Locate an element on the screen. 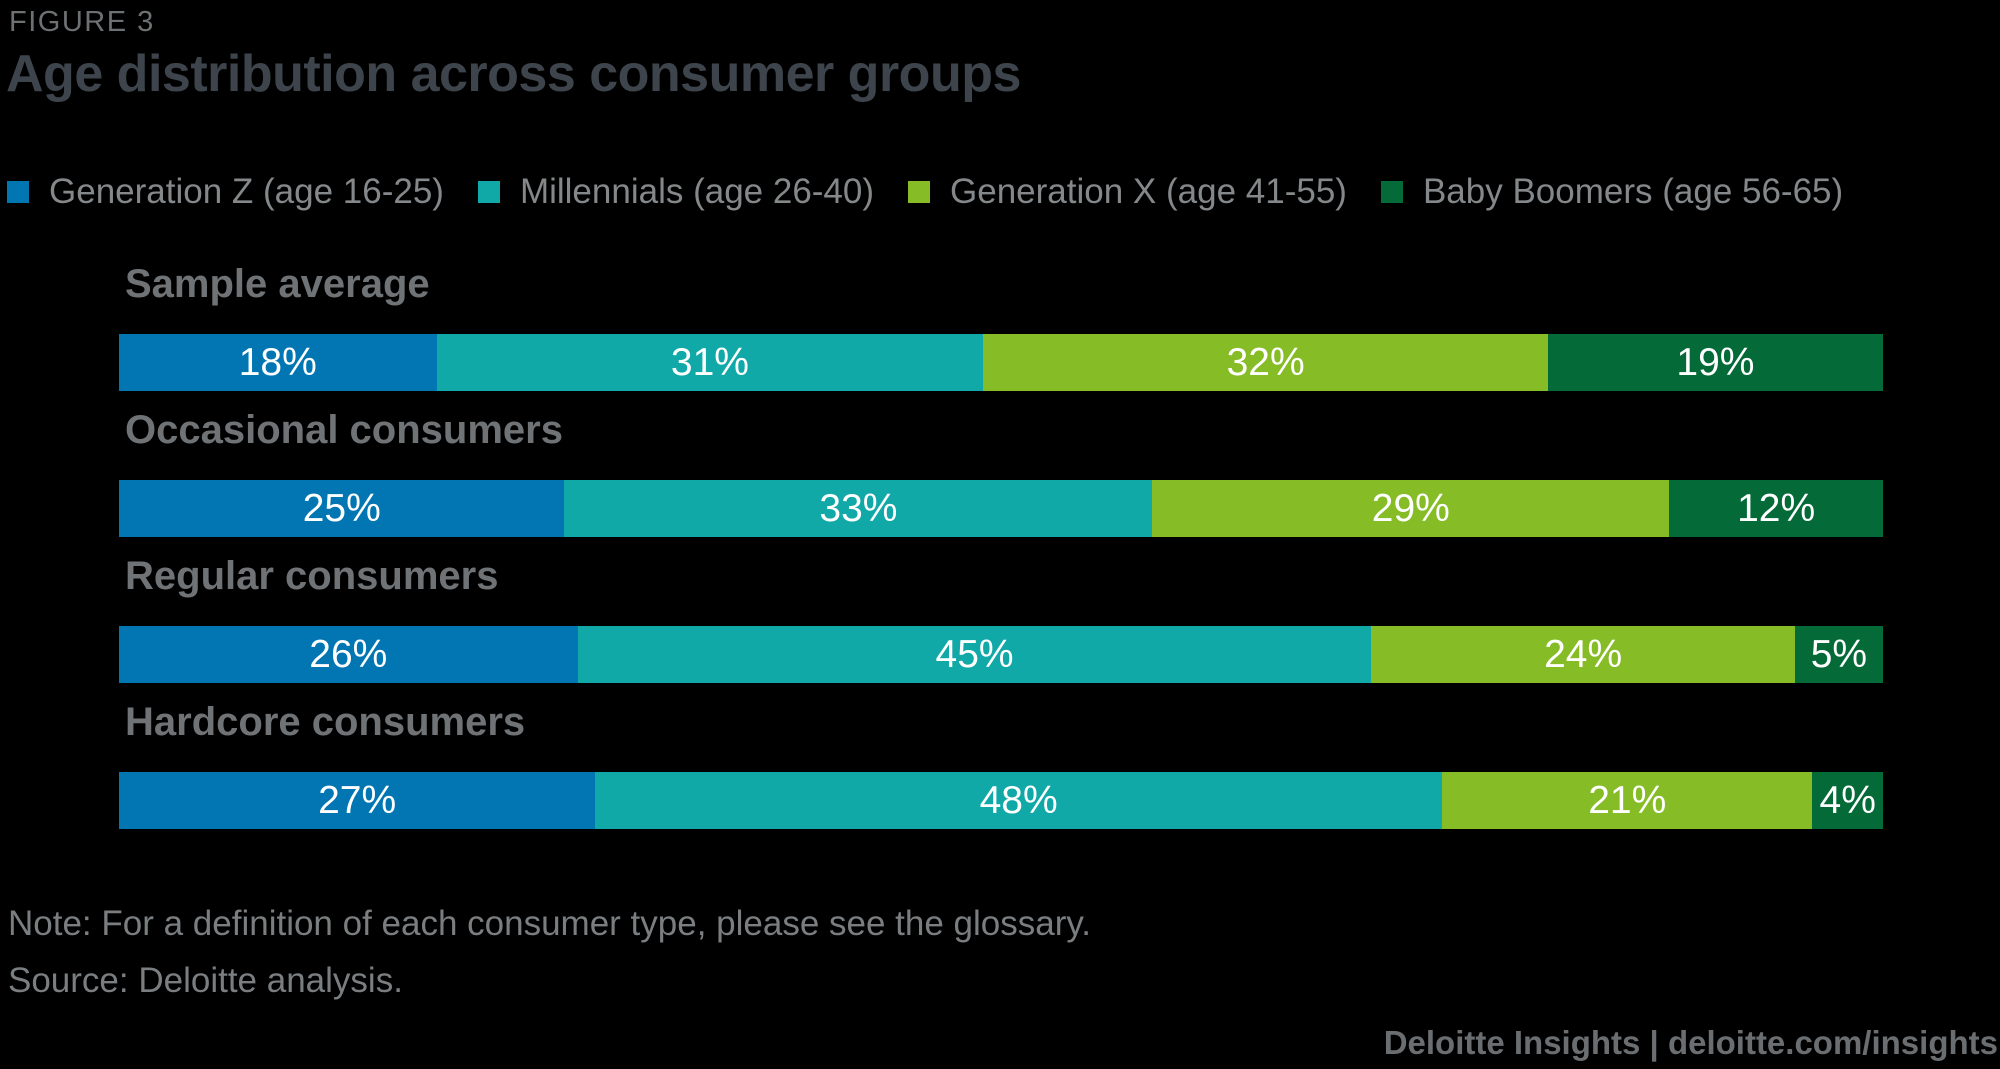 This screenshot has height=1069, width=2000. segment-value-label: 21% is located at coordinates (1627, 800).